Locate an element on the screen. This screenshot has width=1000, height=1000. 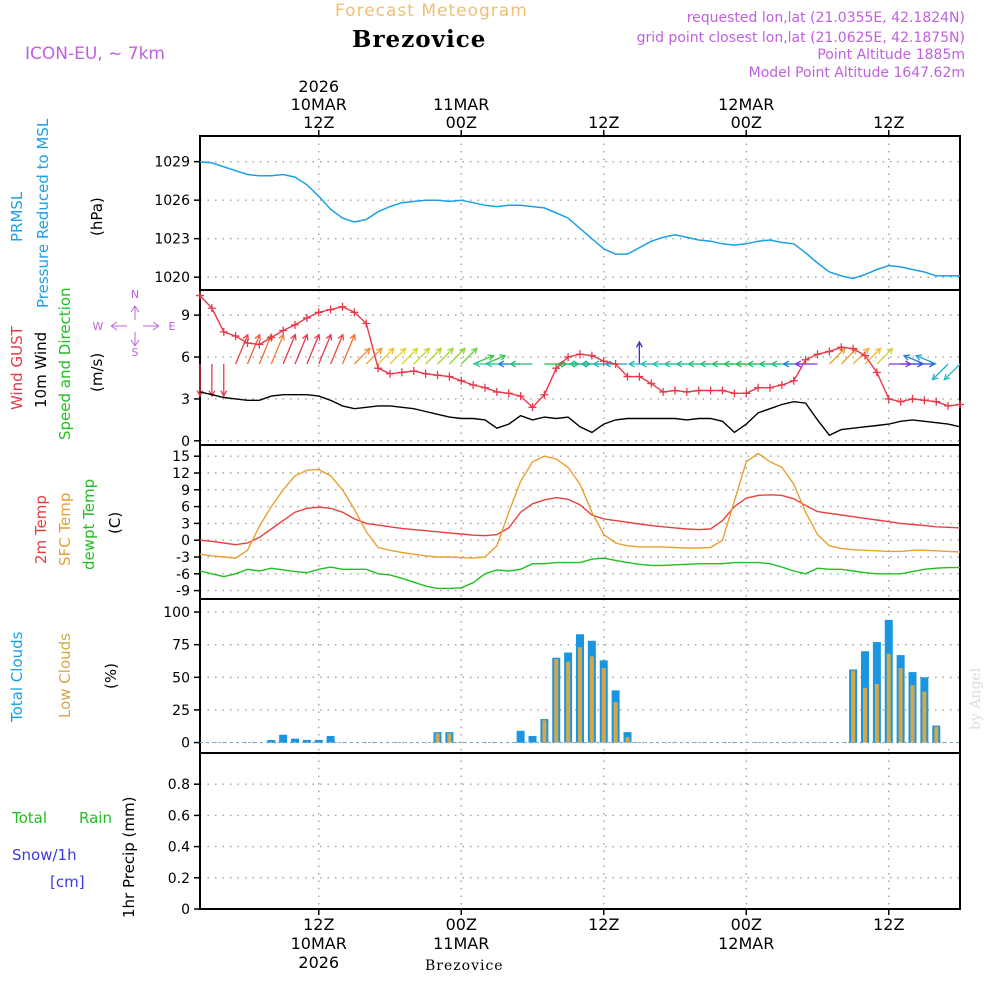
bottom-time-label: 11MAR is located at coordinates (461, 943).